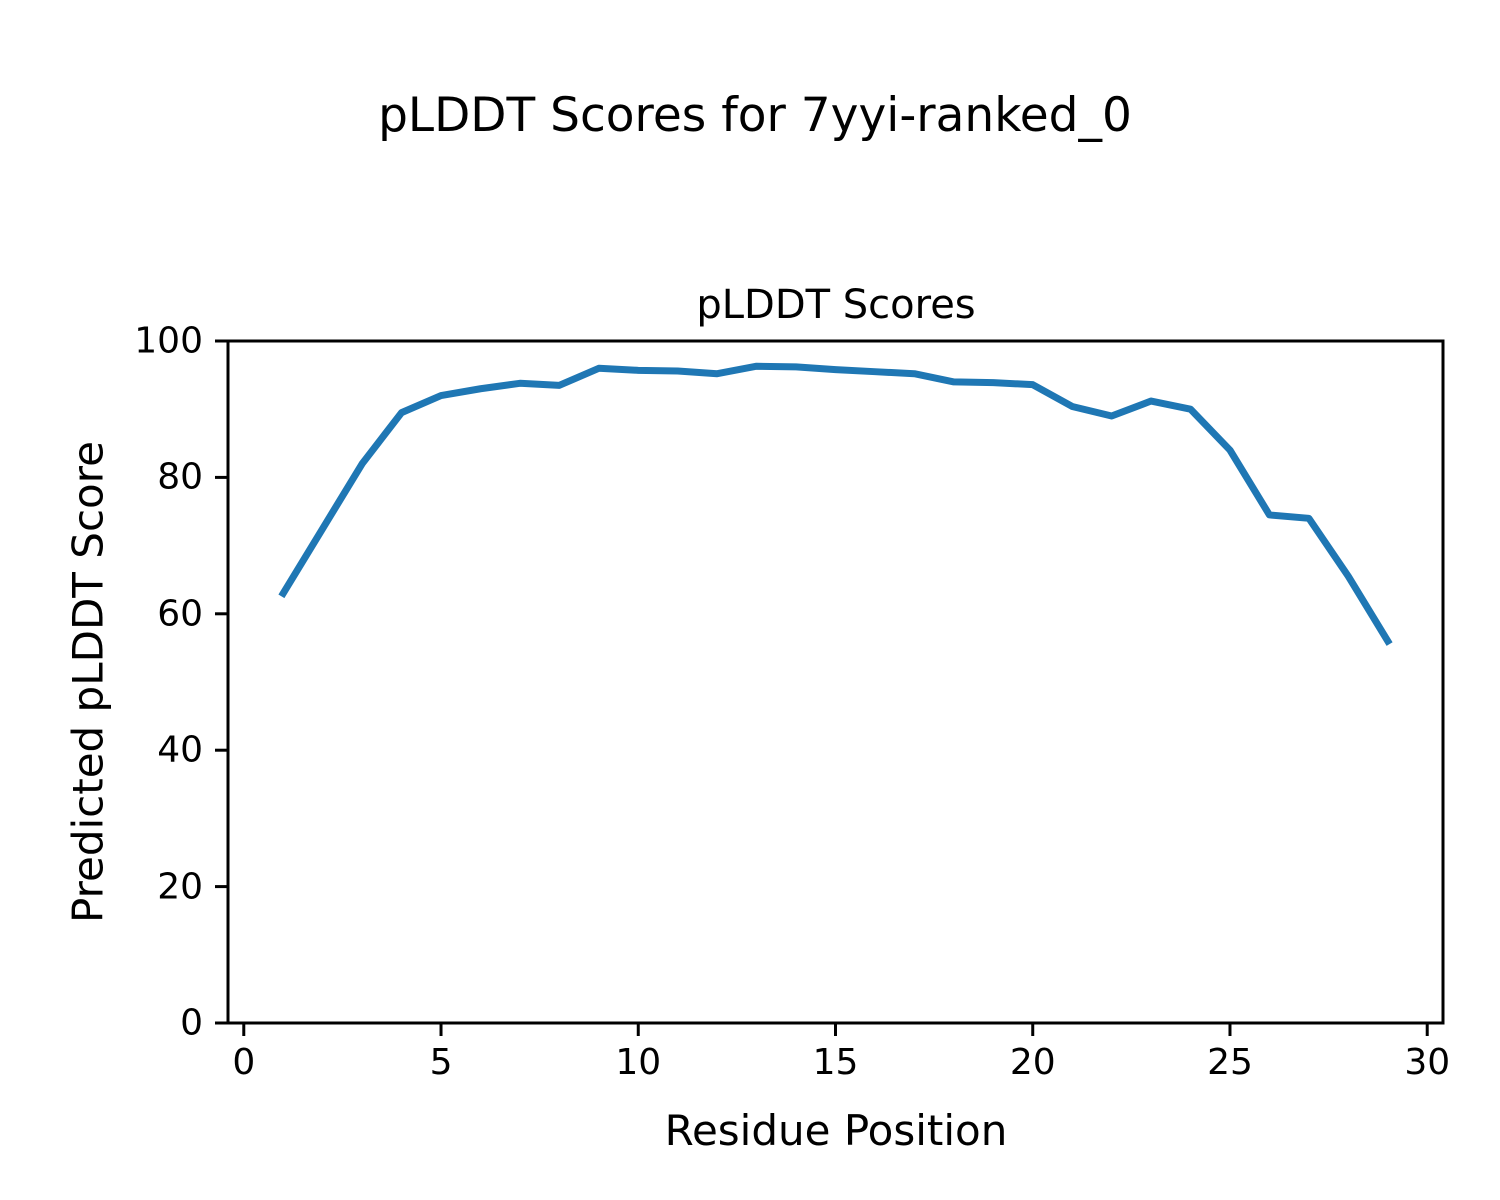 The image size is (1500, 1200). I want to click on x-axis-label: Residue Position, so click(836, 1130).